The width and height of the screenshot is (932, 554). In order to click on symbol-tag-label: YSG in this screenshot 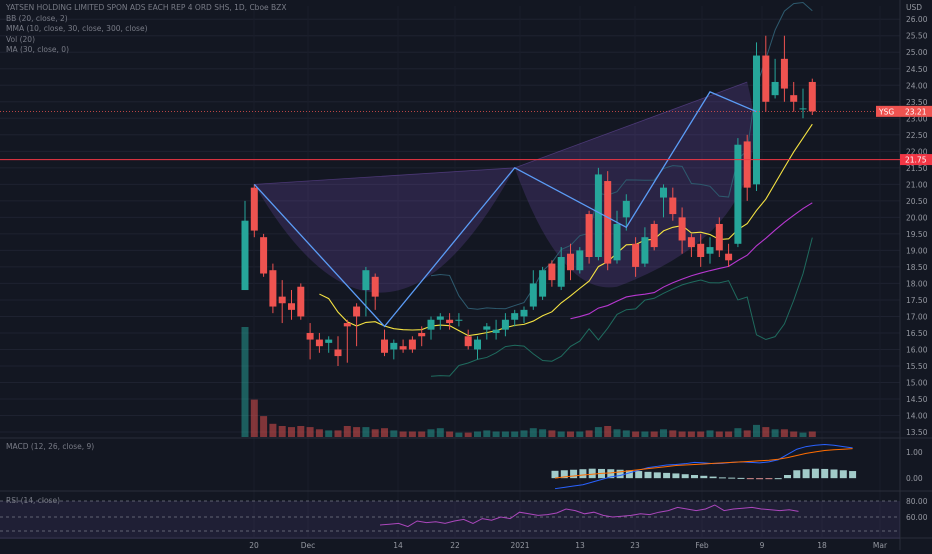, I will do `click(886, 111)`.